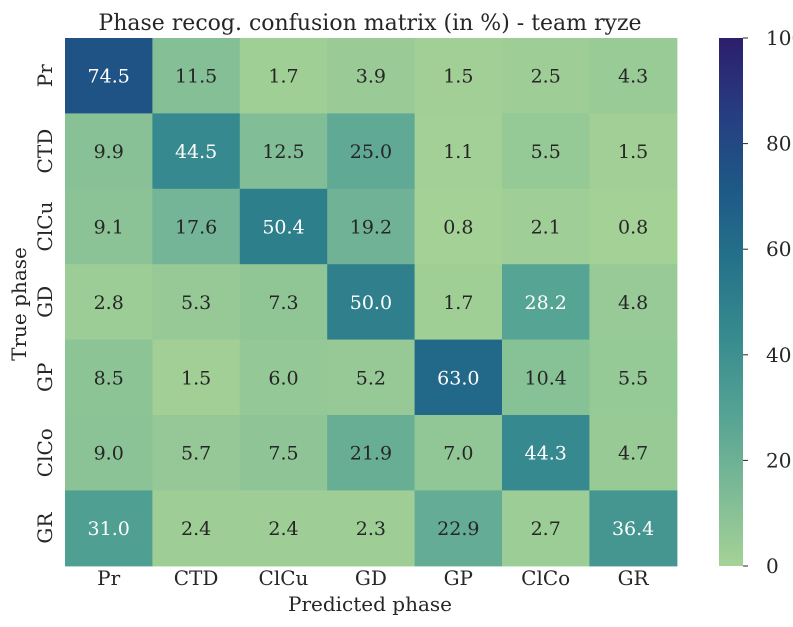 Image resolution: width=793 pixels, height=627 pixels. What do you see at coordinates (196, 578) in the screenshot?
I see `x-tick-label: CTD` at bounding box center [196, 578].